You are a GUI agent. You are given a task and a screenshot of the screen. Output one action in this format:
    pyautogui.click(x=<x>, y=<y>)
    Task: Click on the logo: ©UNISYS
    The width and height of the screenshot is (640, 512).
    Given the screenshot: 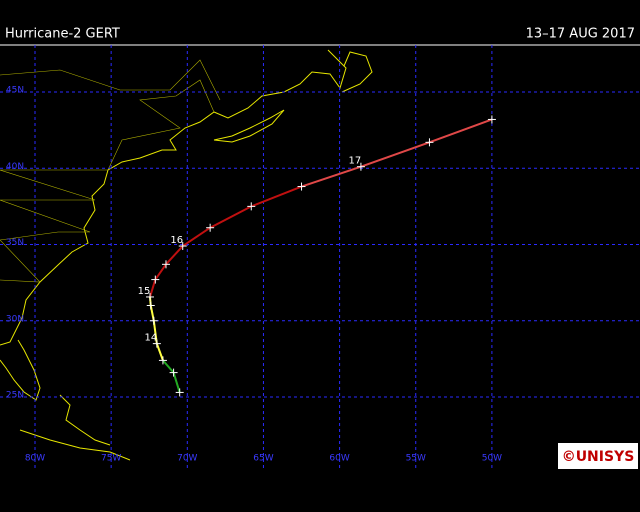 What is the action you would take?
    pyautogui.click(x=598, y=457)
    